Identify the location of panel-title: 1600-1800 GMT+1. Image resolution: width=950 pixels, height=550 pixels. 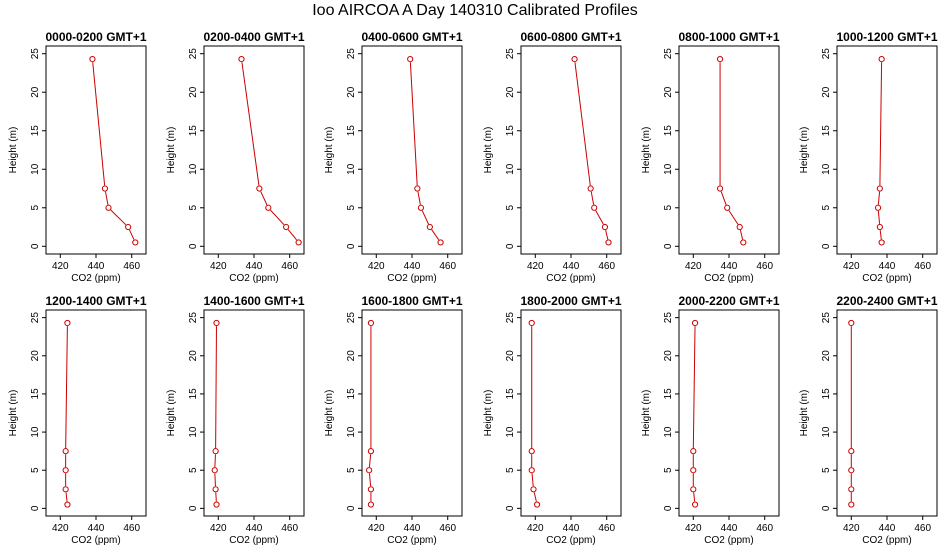
(411, 301).